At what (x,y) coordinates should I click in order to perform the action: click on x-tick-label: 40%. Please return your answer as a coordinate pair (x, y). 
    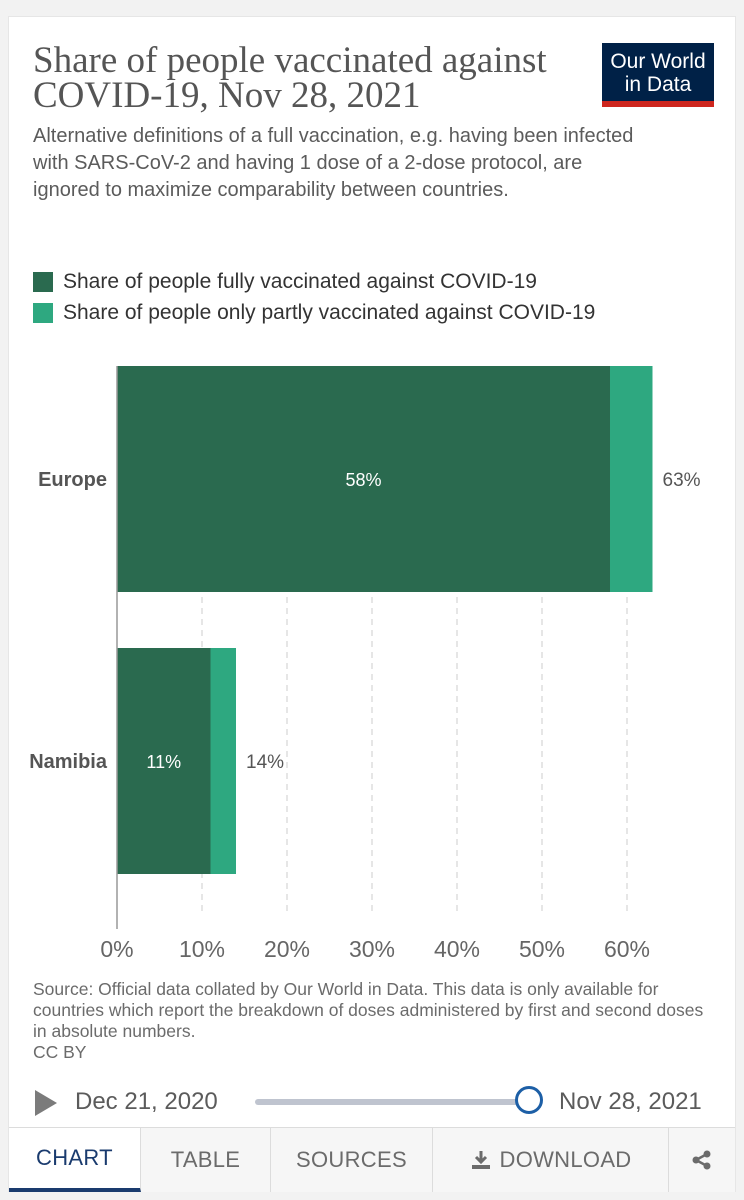
    Looking at the image, I should click on (457, 949).